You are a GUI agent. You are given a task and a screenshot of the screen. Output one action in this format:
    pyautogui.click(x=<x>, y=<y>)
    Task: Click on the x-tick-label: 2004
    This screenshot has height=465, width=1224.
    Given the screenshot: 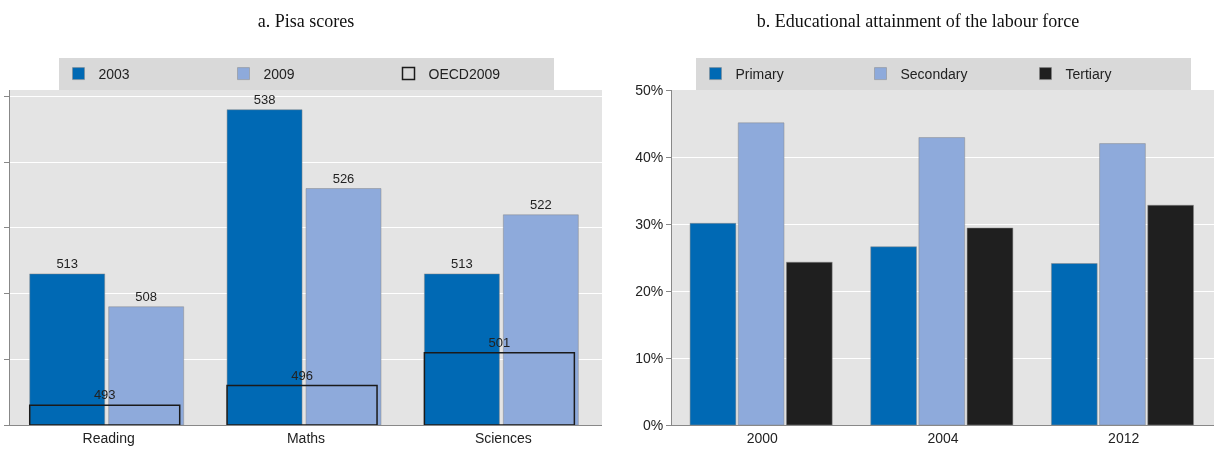 What is the action you would take?
    pyautogui.click(x=943, y=437)
    